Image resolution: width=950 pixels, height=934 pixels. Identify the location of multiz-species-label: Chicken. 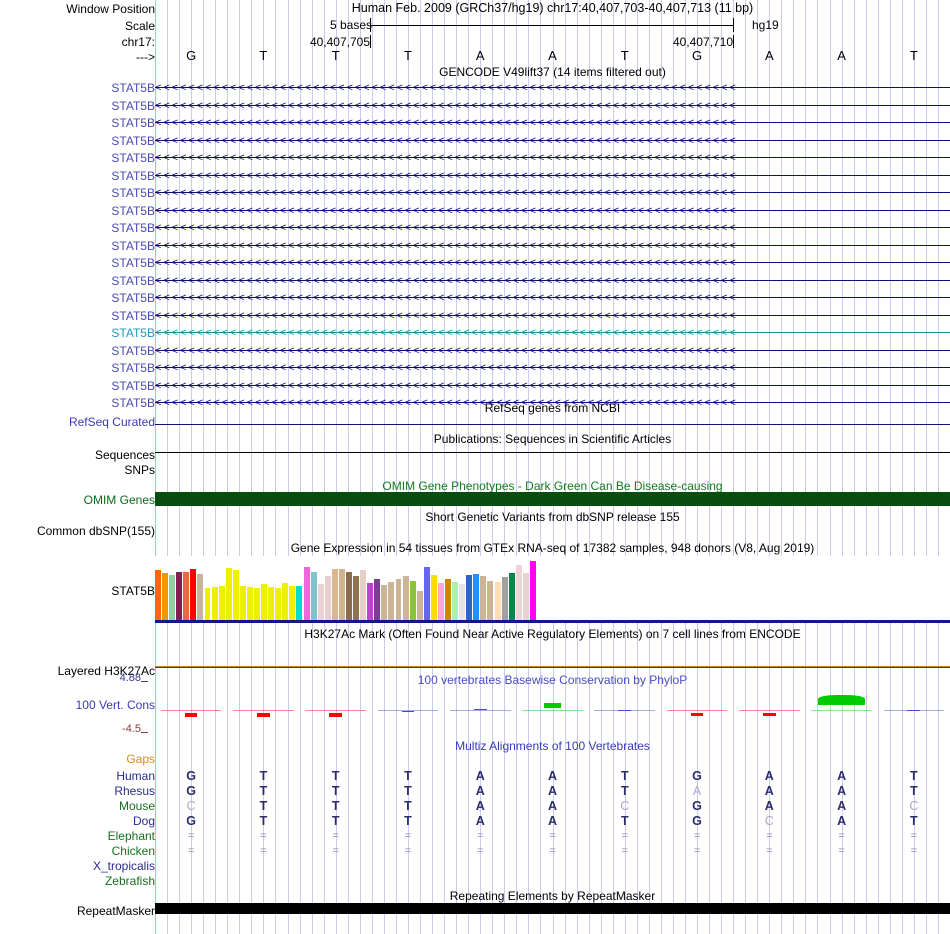
(133, 851).